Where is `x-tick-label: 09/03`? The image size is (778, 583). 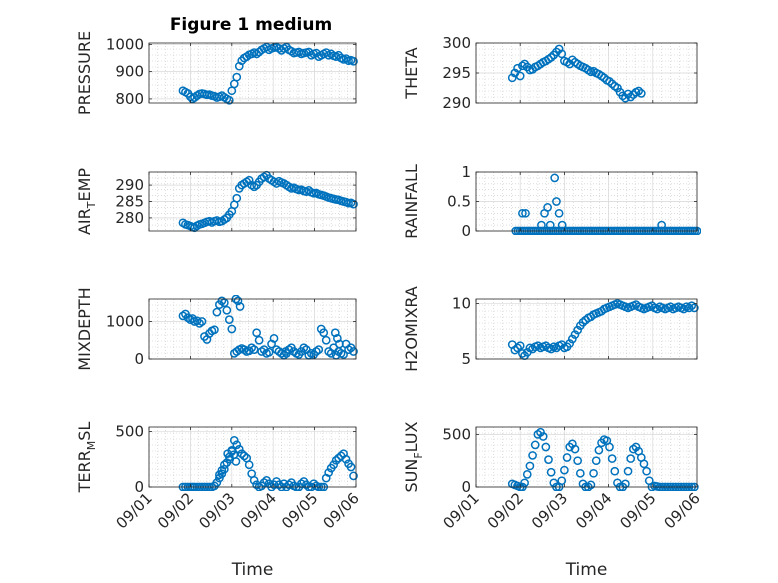
x-tick-label: 09/03 is located at coordinates (216, 510).